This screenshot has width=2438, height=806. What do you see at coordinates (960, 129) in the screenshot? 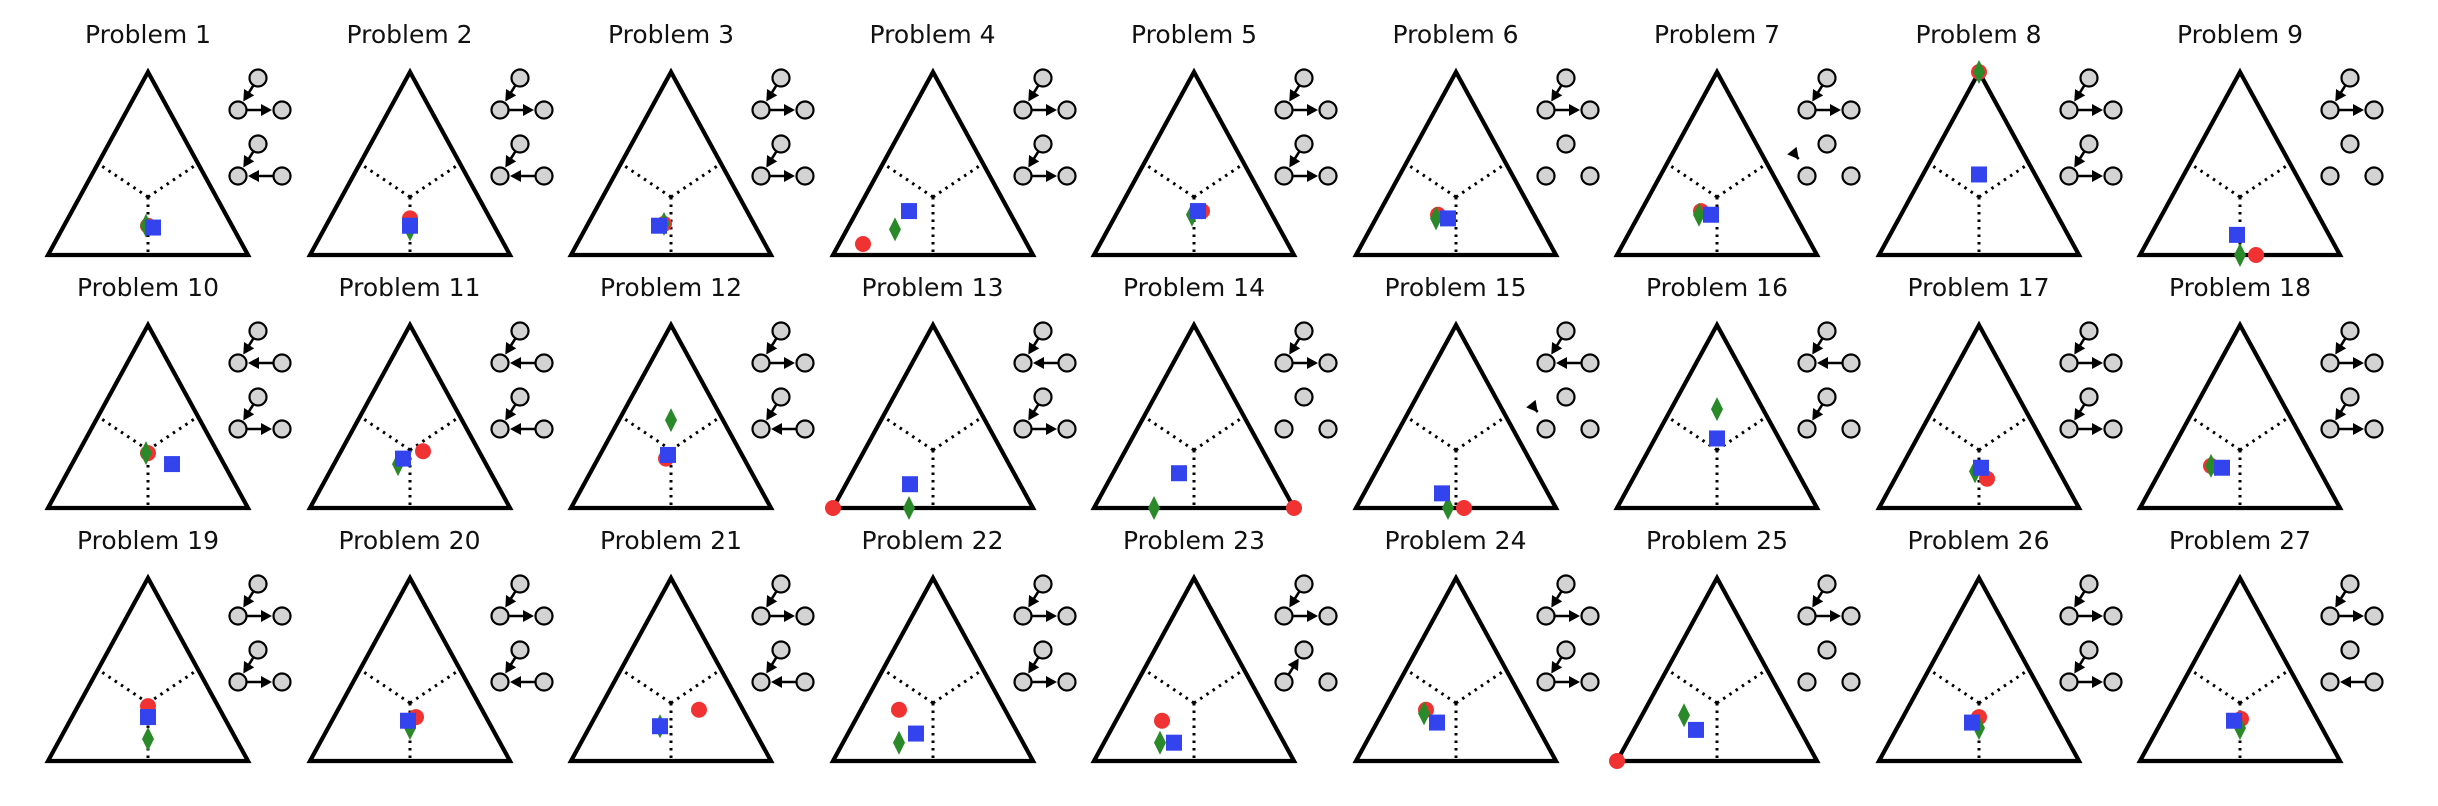
I see `problem-panel: Problem 4` at bounding box center [960, 129].